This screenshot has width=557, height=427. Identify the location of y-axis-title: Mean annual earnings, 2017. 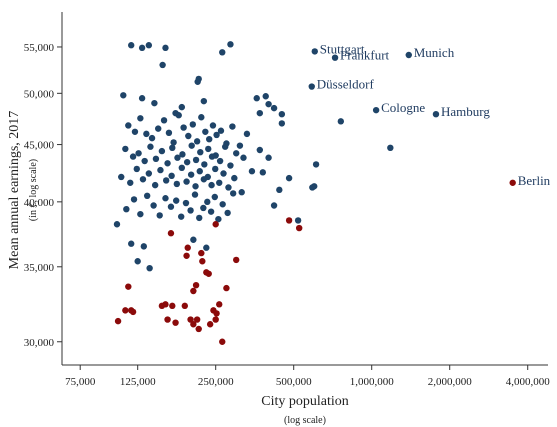
(14, 190).